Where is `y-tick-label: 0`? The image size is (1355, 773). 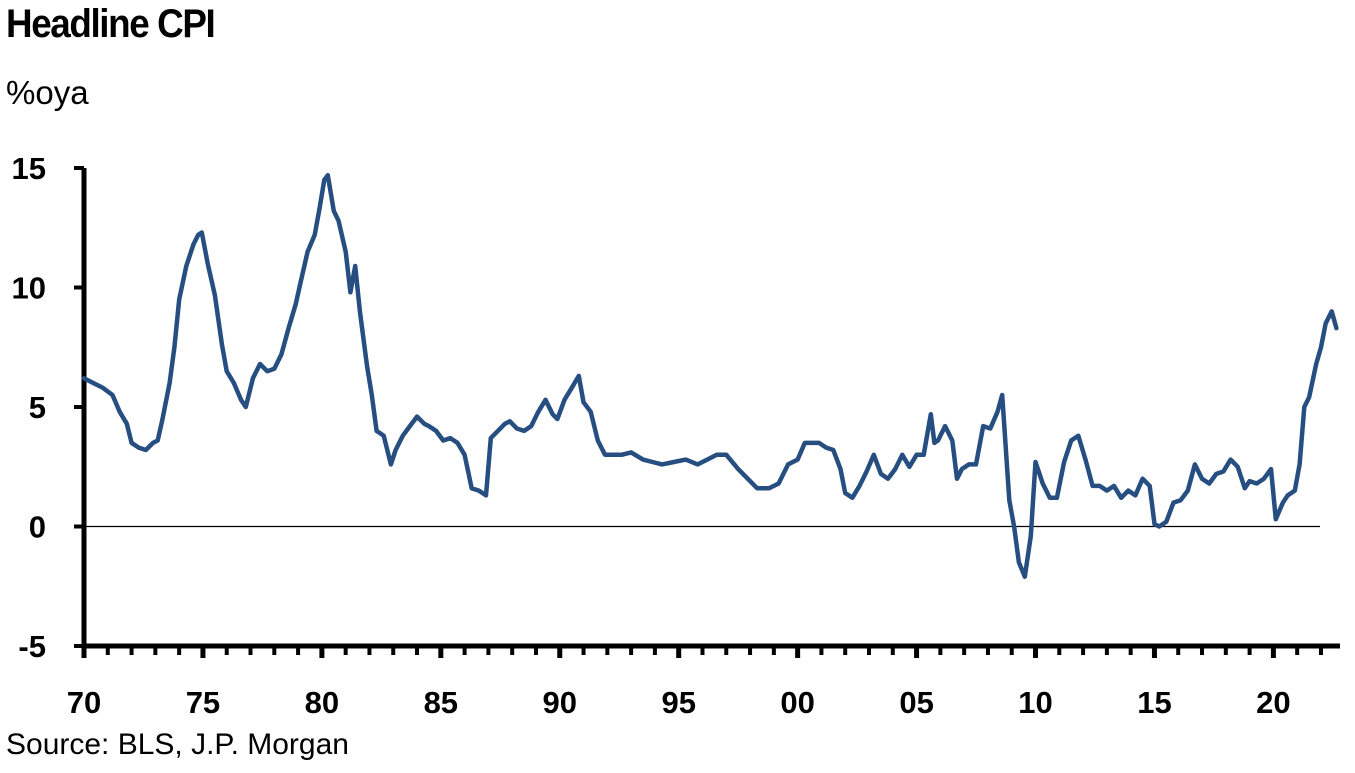 y-tick-label: 0 is located at coordinates (37, 527).